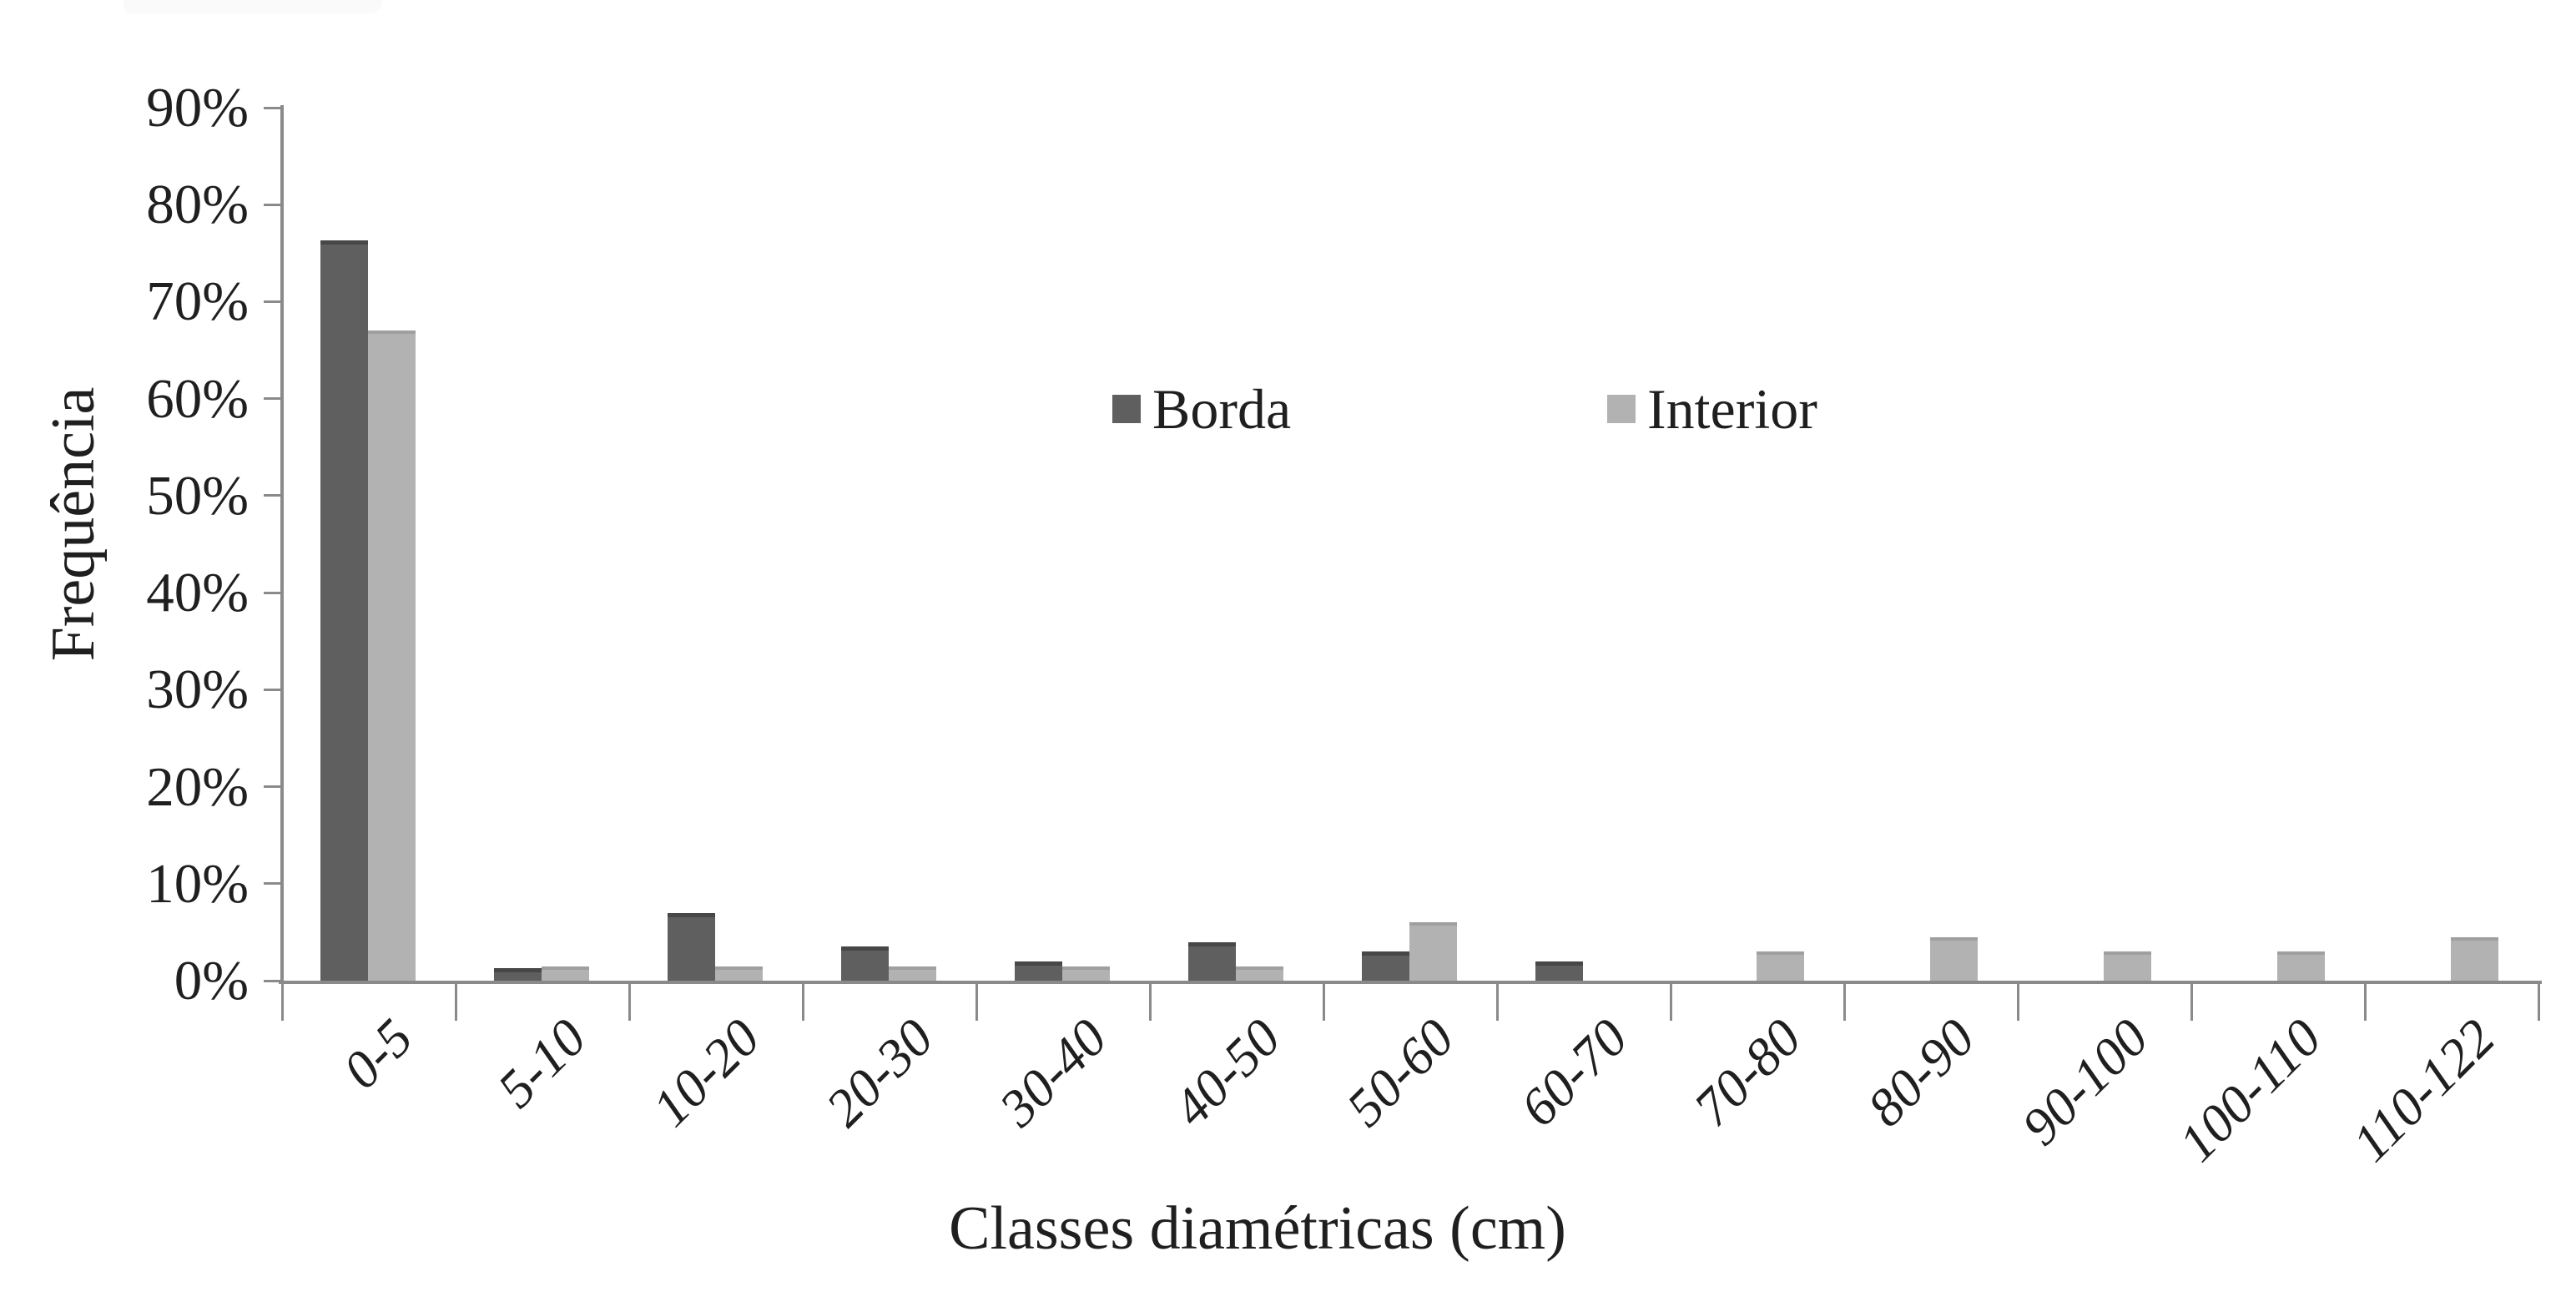 This screenshot has width=2576, height=1312. Describe the element at coordinates (282, 544) in the screenshot. I see `y-axis-line` at that location.